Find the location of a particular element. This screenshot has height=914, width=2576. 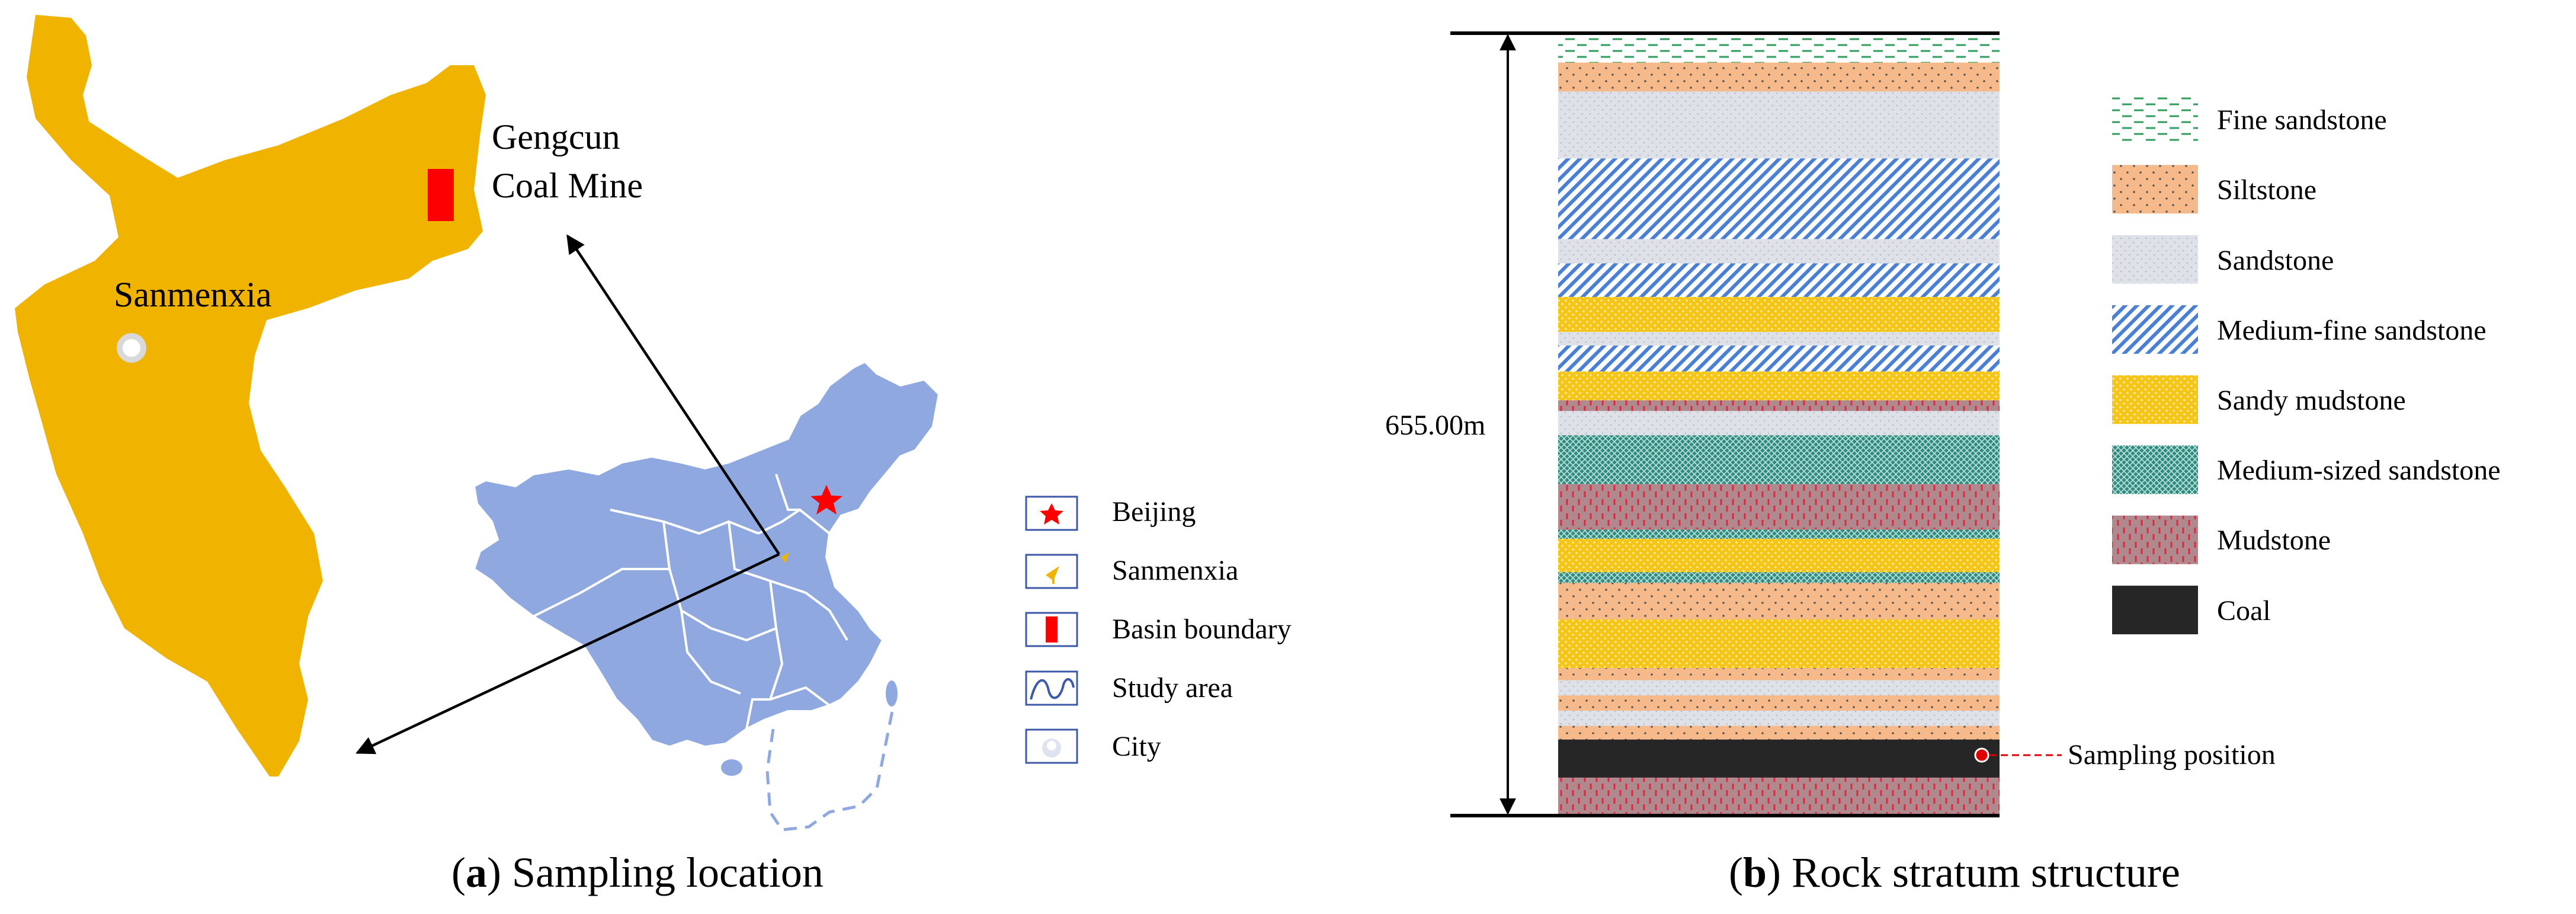

legend-b-fine-sandstone-label: Fine sandstone is located at coordinates (2302, 120).